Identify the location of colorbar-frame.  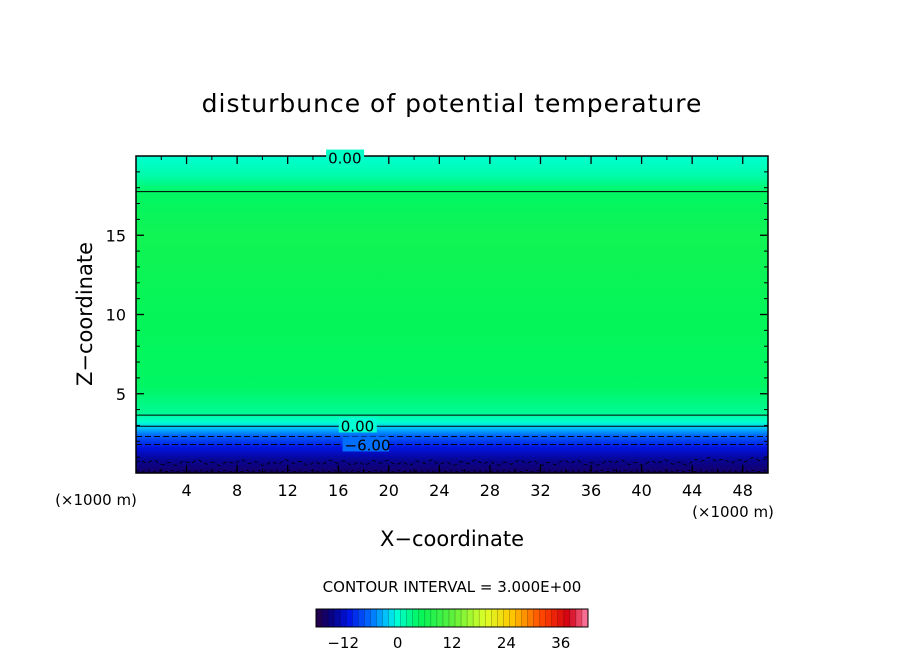
(452, 618).